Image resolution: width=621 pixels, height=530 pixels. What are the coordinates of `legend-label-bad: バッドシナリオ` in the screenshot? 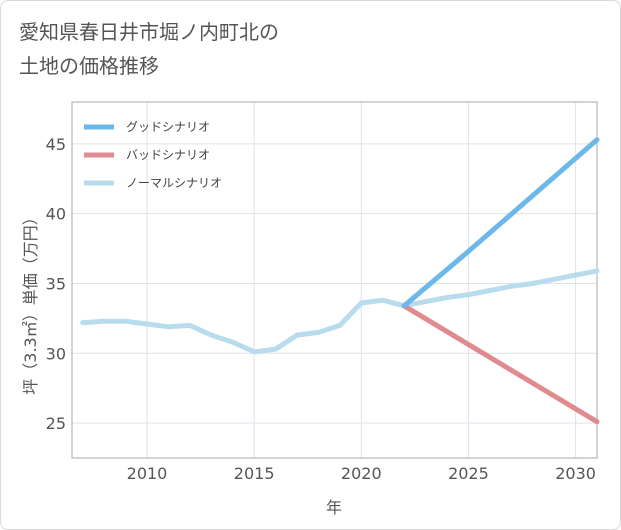 It's located at (168, 155).